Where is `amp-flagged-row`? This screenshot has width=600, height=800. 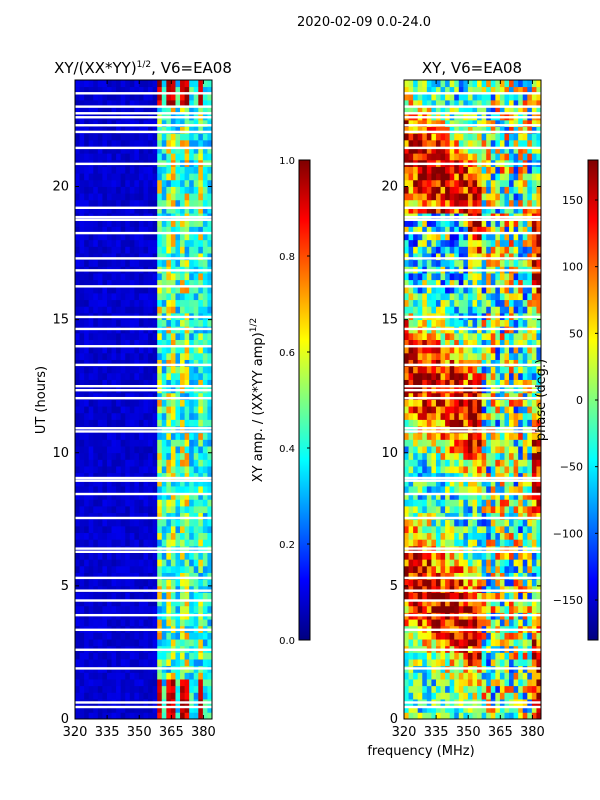
amp-flagged-row is located at coordinates (143, 578).